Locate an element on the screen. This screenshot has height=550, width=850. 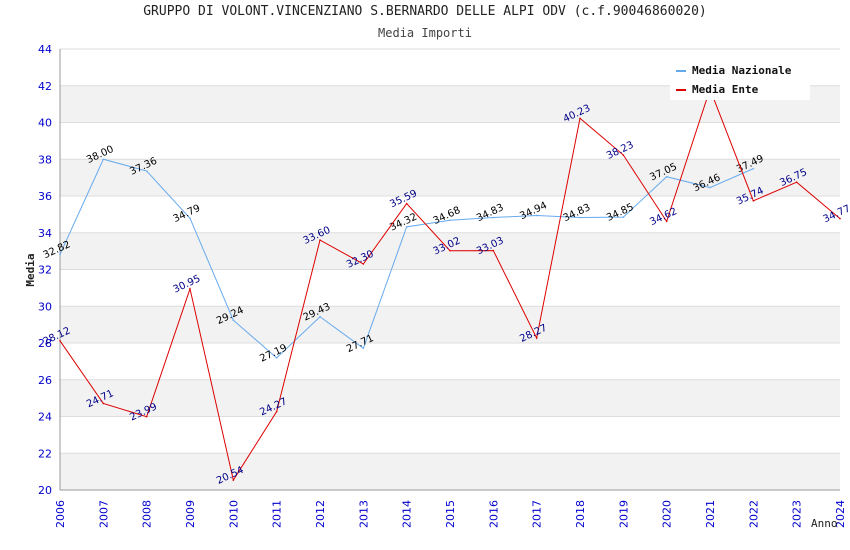
x-tick-label: 2014 is located at coordinates (407, 514).